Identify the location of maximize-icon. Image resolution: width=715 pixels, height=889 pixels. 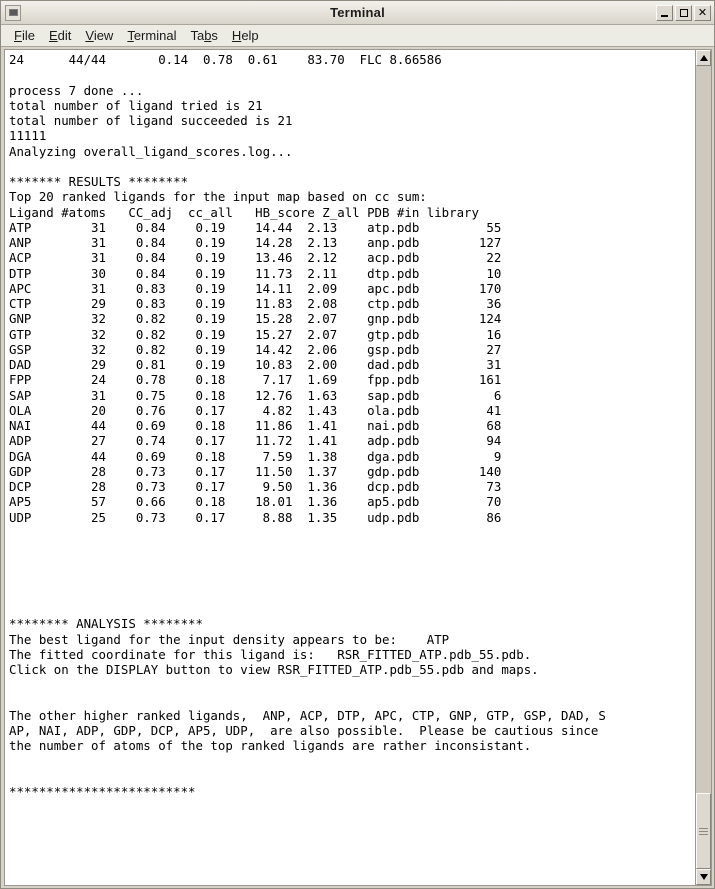
(683, 12).